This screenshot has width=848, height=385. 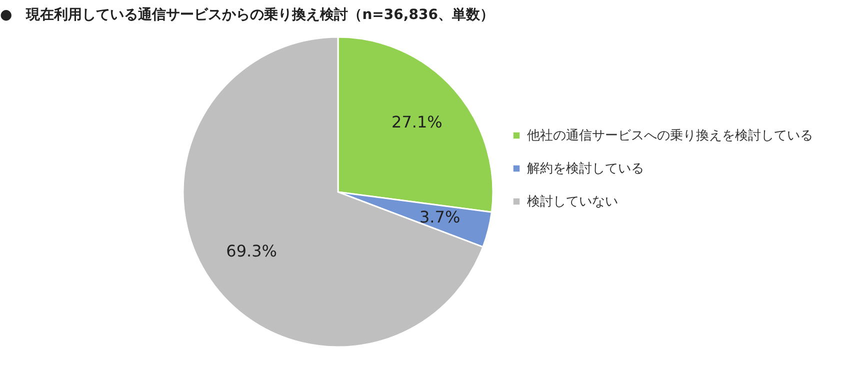 I want to click on data-label: 27.1%, so click(x=417, y=122).